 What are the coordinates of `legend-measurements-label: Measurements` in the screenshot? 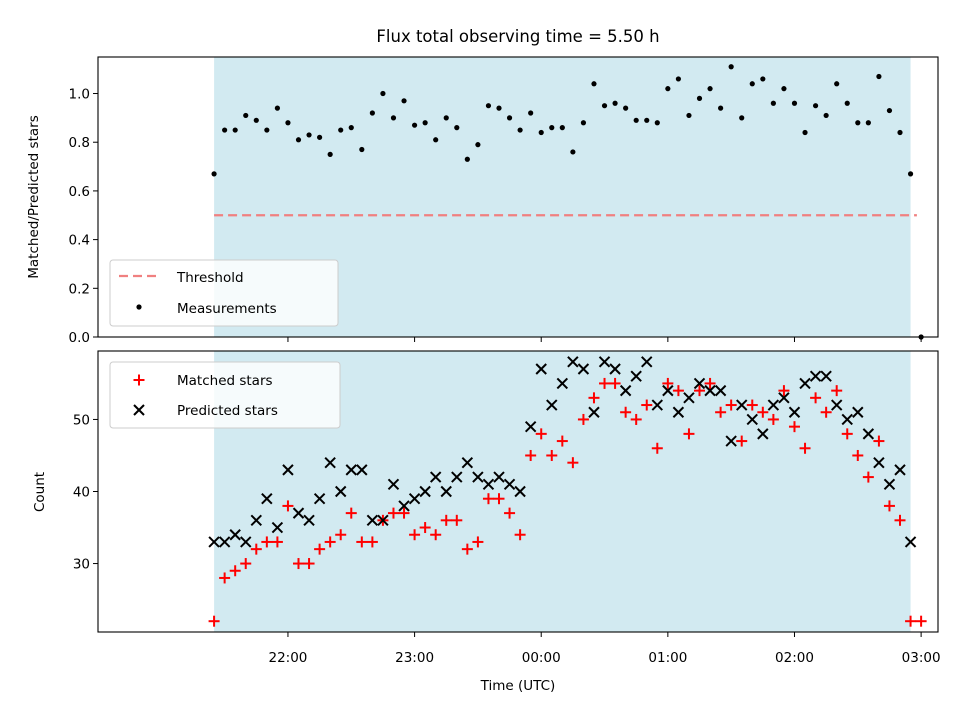 It's located at (227, 309).